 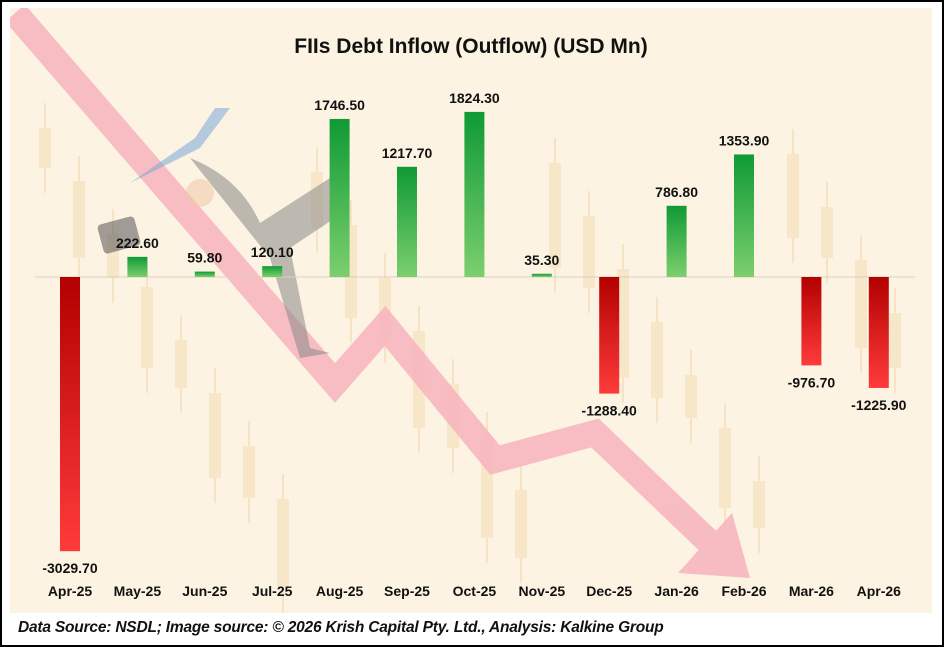 I want to click on data-label: 1746.50, so click(x=339, y=105).